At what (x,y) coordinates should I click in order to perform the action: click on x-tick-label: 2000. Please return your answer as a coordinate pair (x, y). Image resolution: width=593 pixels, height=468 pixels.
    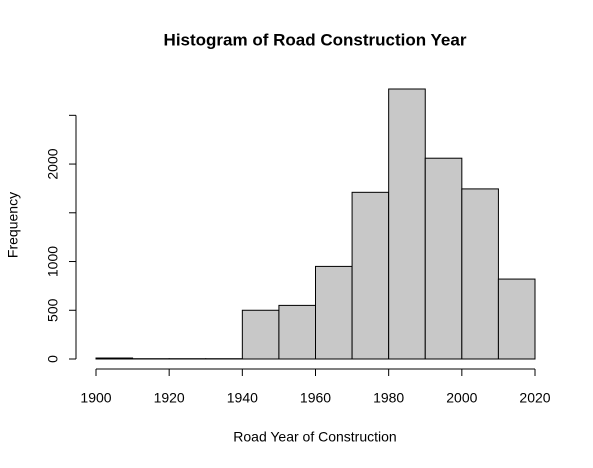
    Looking at the image, I should click on (461, 398).